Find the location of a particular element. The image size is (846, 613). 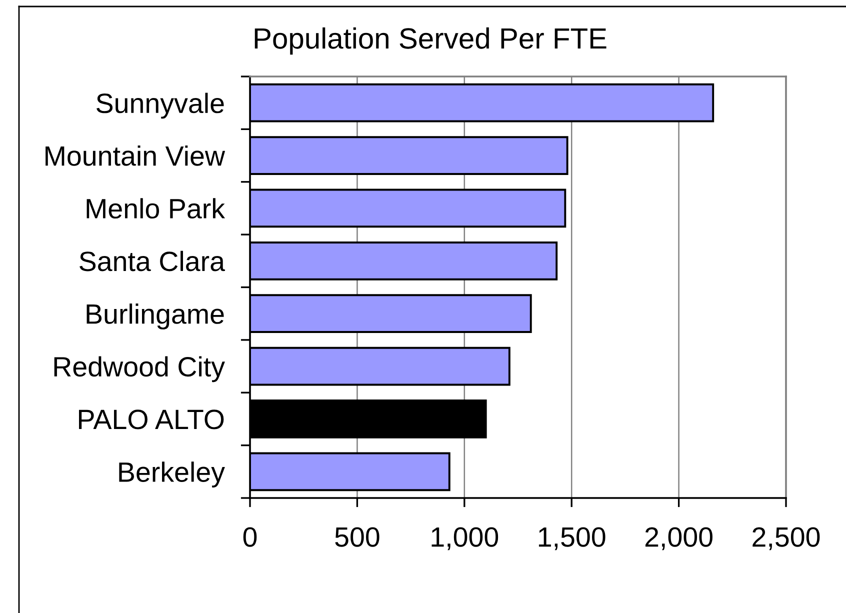

y-tick-label: Santa Clara is located at coordinates (153, 261).